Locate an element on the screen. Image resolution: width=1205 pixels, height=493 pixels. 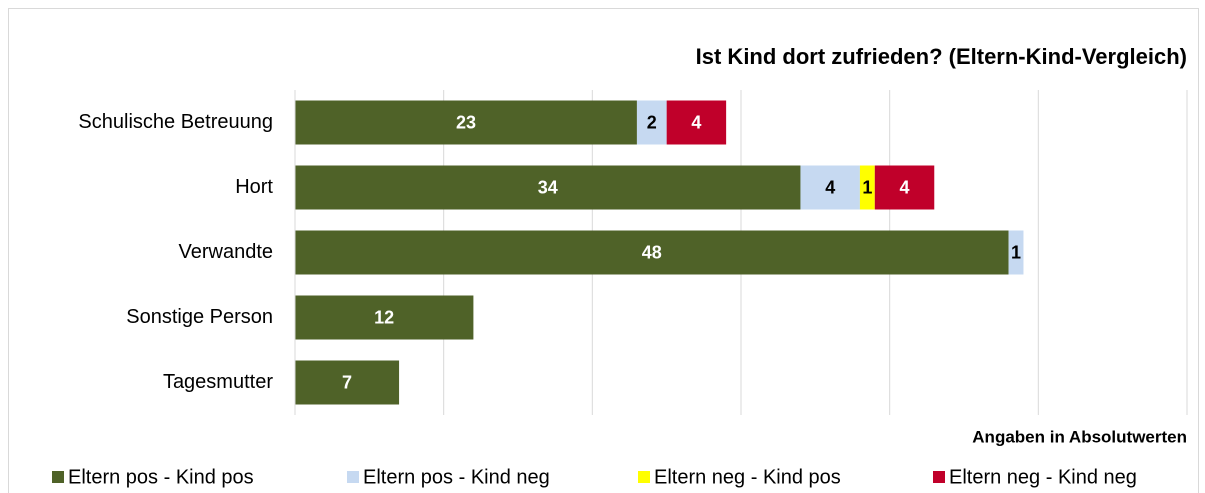
value-label: 48 is located at coordinates (652, 252).